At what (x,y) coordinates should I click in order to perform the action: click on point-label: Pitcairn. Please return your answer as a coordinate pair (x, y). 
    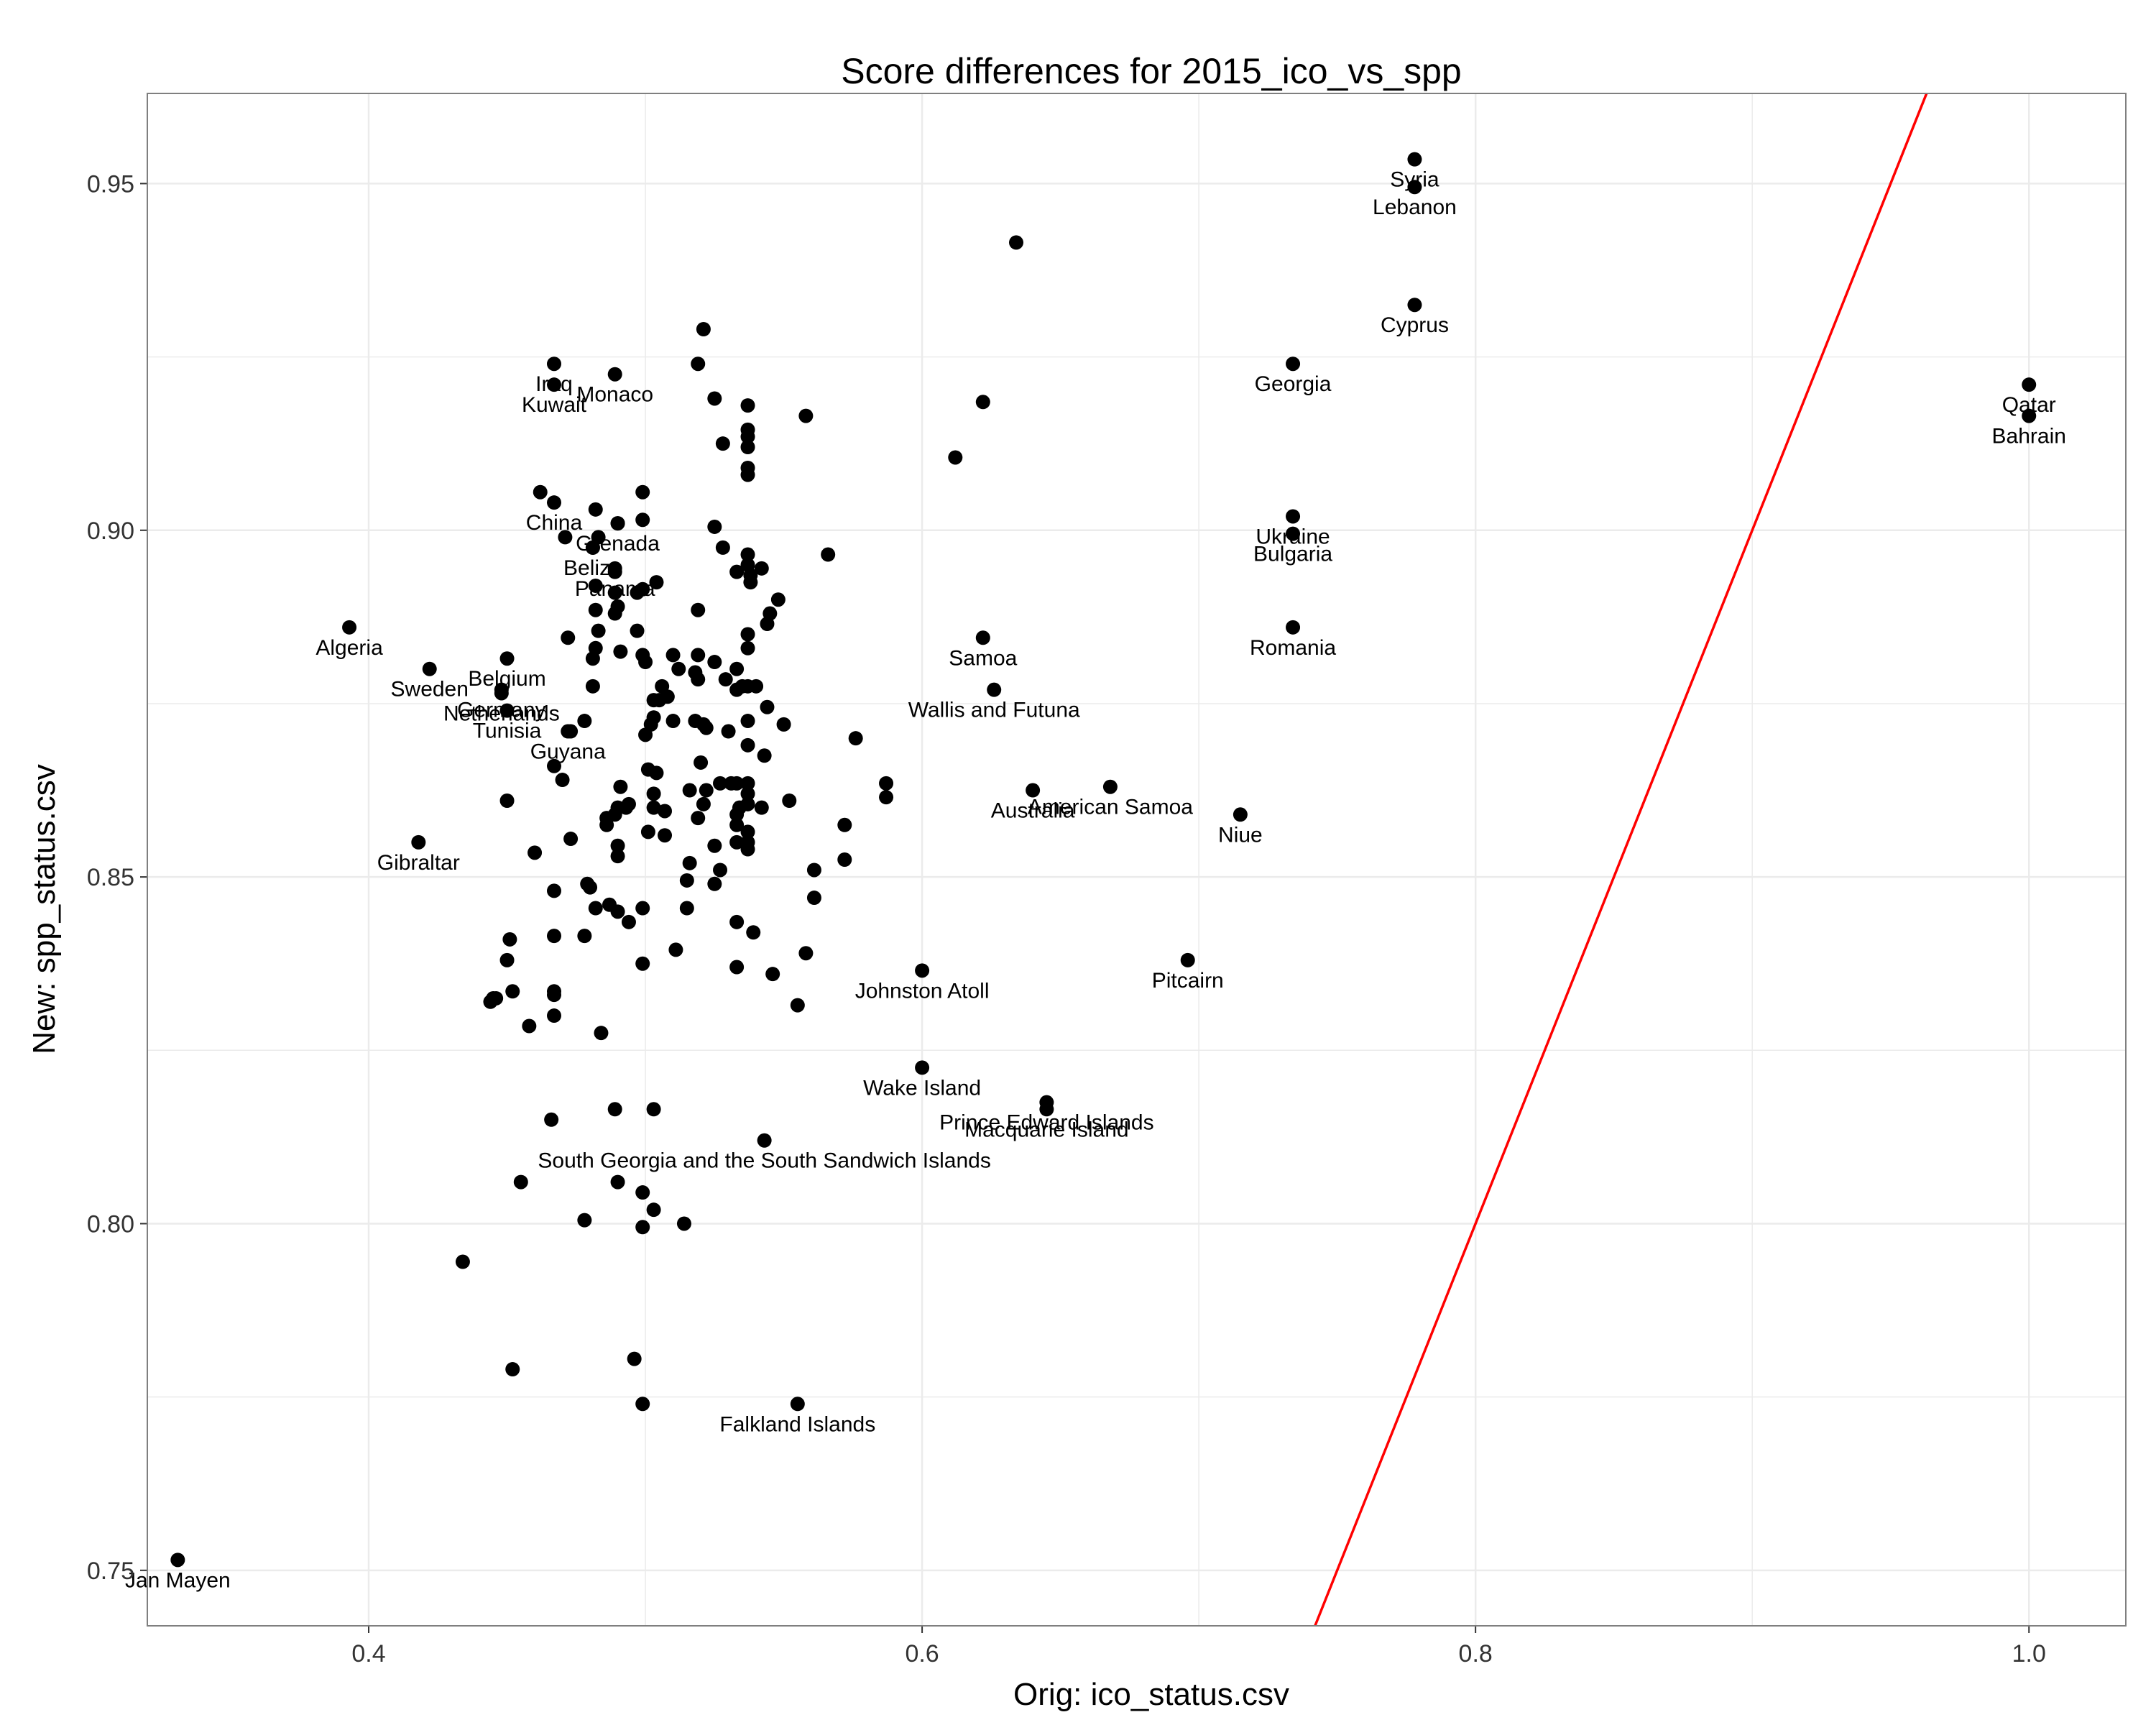
    Looking at the image, I should click on (1188, 981).